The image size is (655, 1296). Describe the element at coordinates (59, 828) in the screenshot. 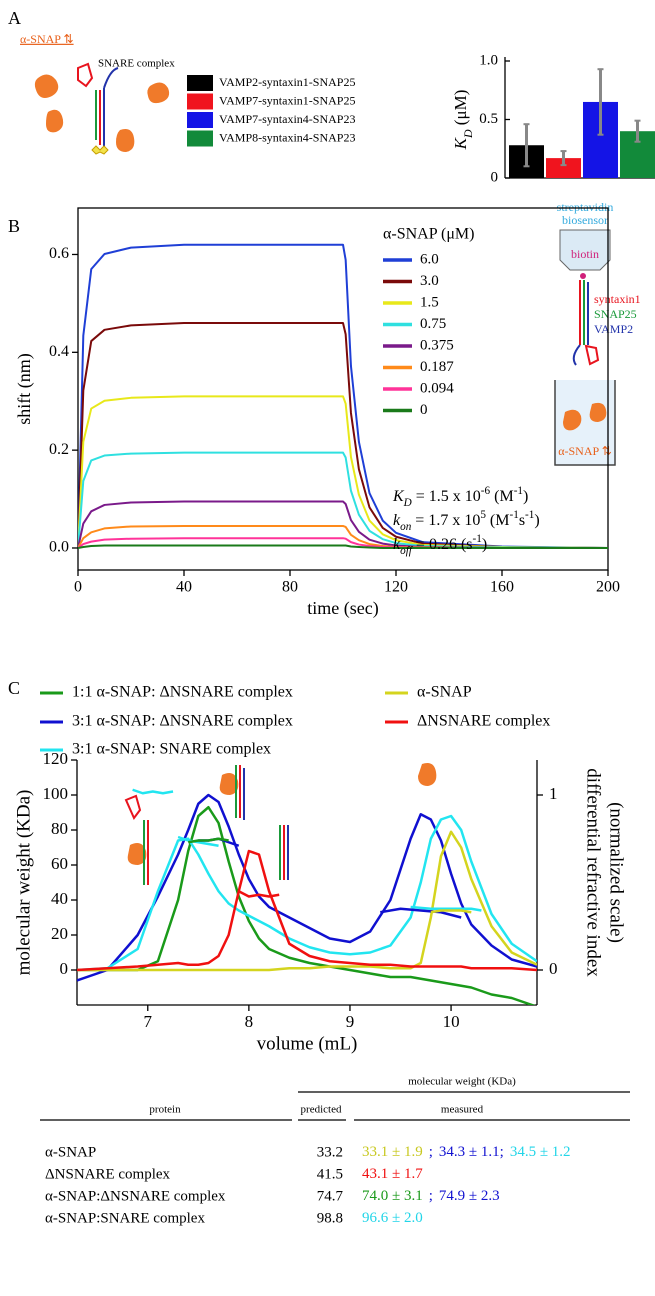

I see `y-tick-label: 80` at that location.